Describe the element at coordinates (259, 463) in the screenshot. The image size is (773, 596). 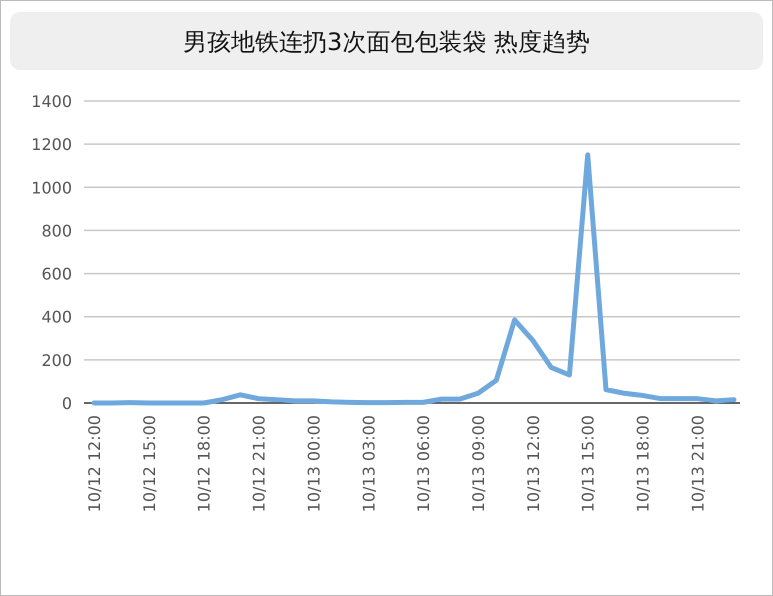
I see `x-tick-label: 10/12 21:00` at that location.